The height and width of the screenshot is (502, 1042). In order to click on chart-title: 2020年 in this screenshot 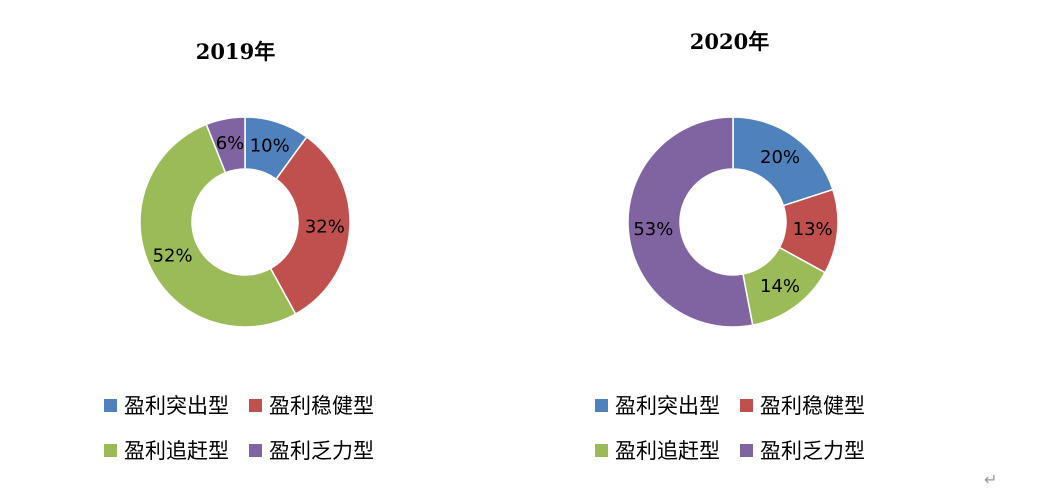, I will do `click(729, 41)`.